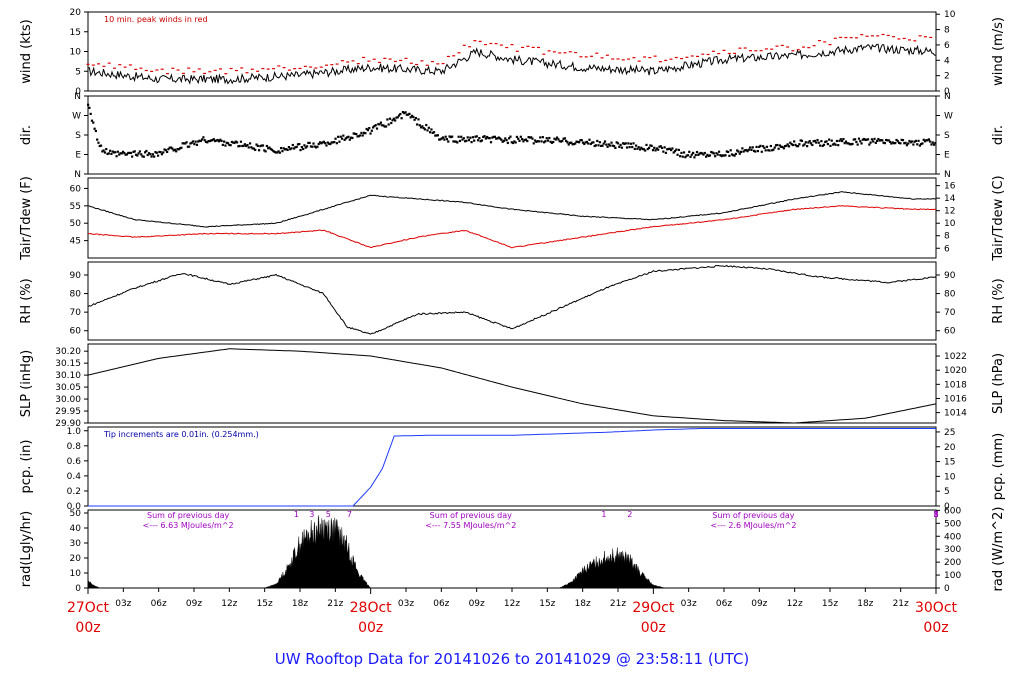 The width and height of the screenshot is (1024, 700). What do you see at coordinates (512, 209) in the screenshot?
I see `series-Tair` at bounding box center [512, 209].